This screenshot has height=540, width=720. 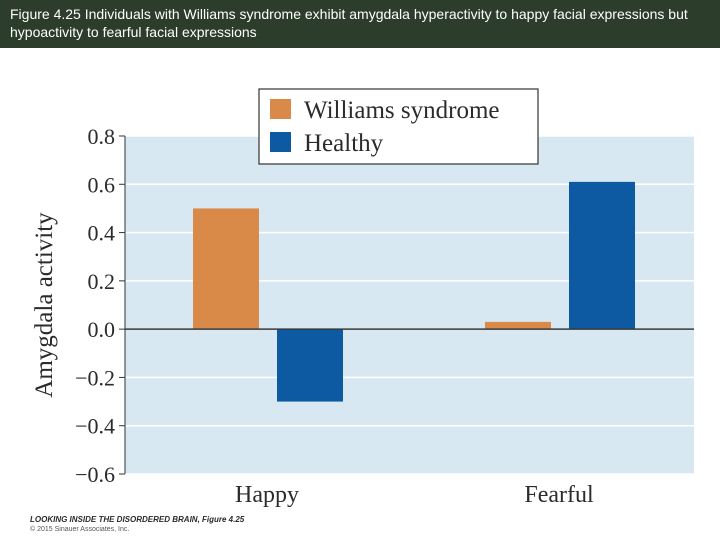 What do you see at coordinates (267, 495) in the screenshot?
I see `x-category-label: Happy` at bounding box center [267, 495].